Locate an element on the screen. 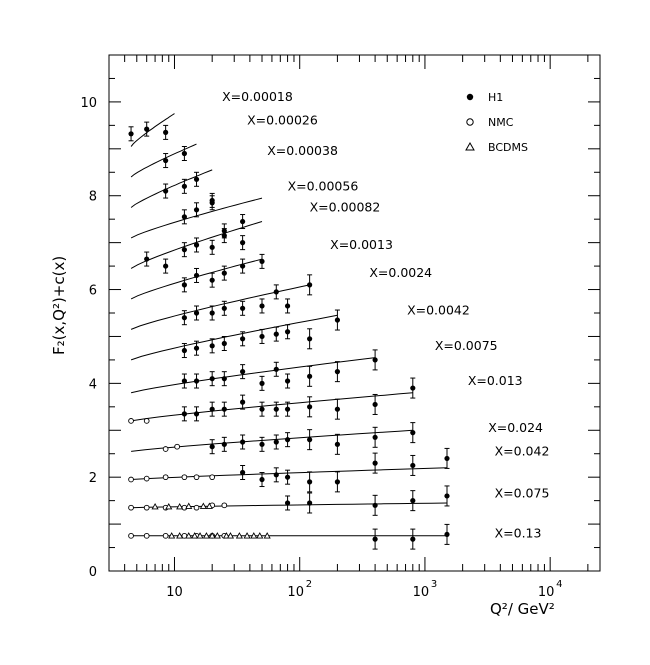 Image resolution: width=650 pixels, height=665 pixels. x-tick-exponent: 3 is located at coordinates (434, 584).